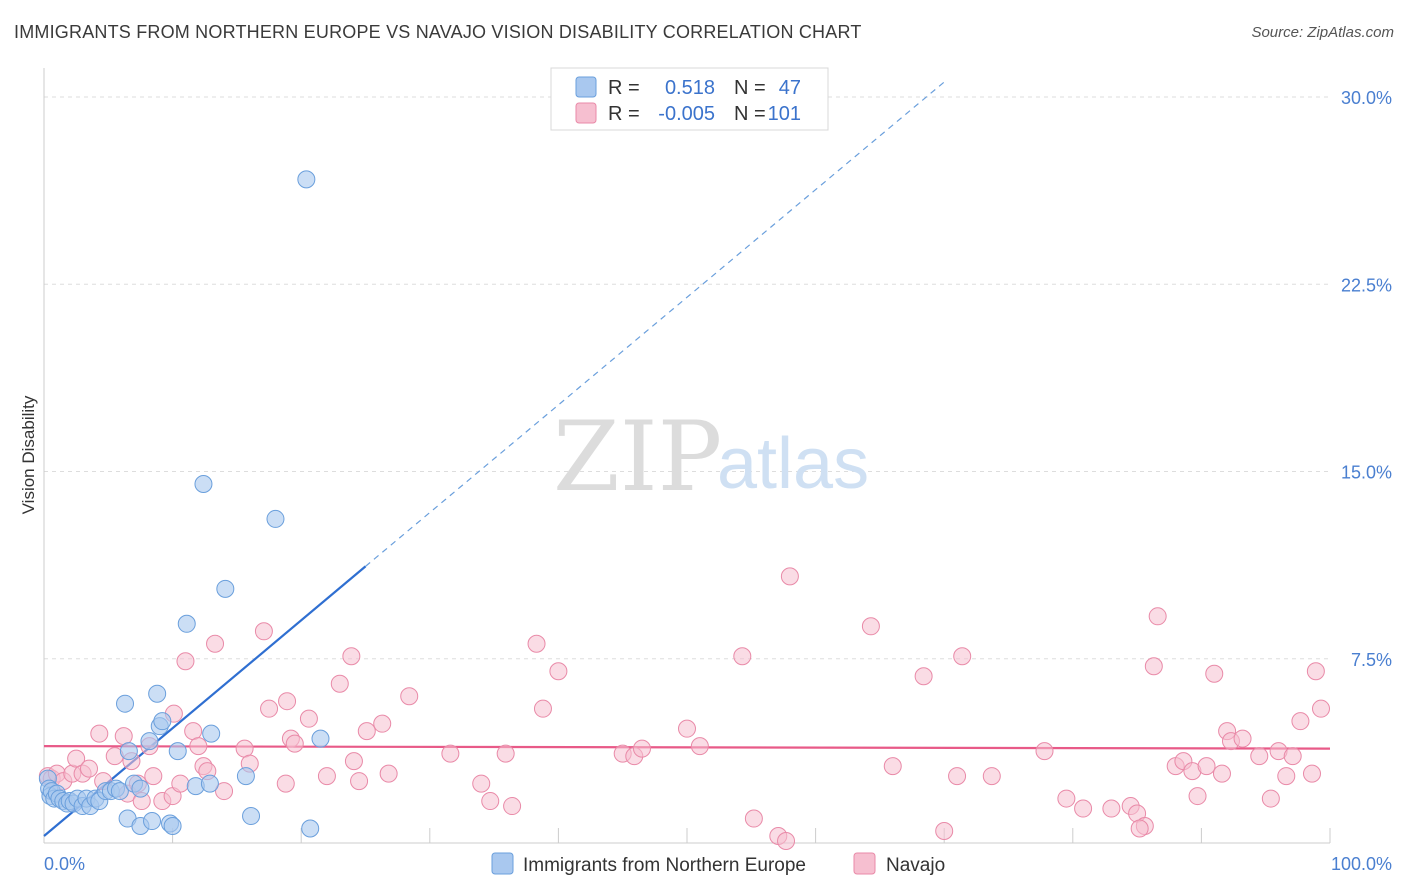  Describe the element at coordinates (1366, 379) in the screenshot. I see `y-tick-labels: 7.5% 15.0% 22.5% 30.0%` at that location.